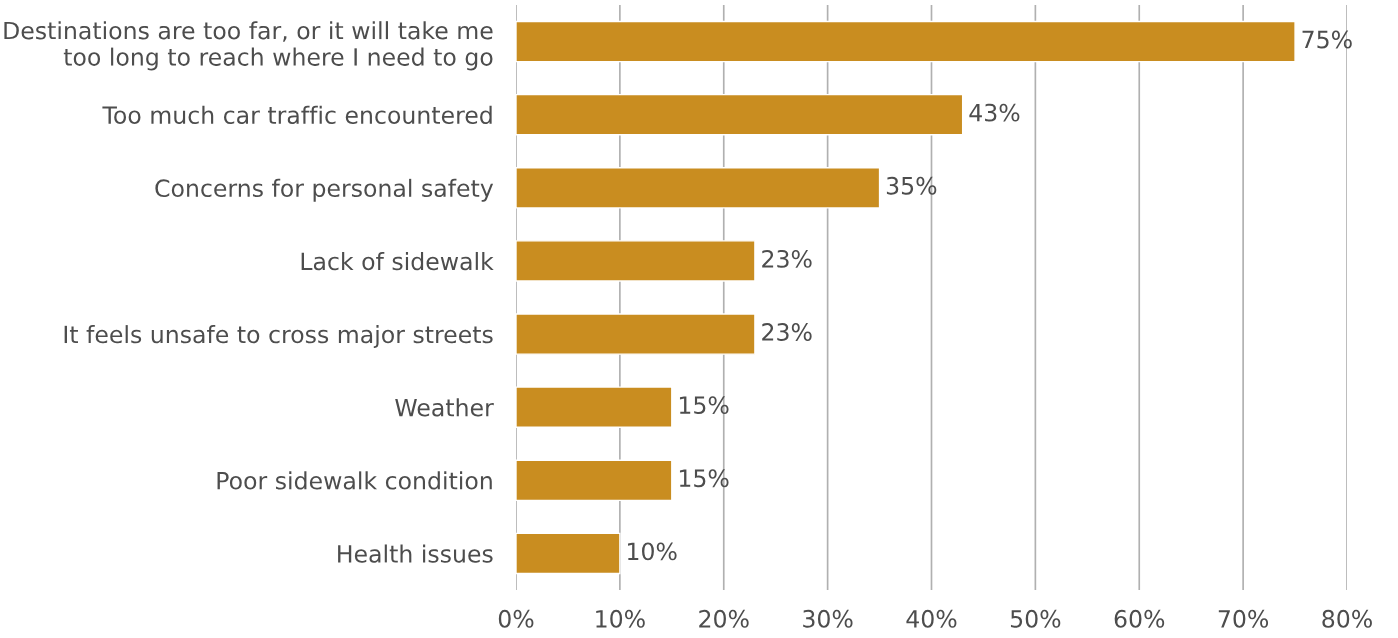 Image resolution: width=1398 pixels, height=638 pixels. What do you see at coordinates (444, 407) in the screenshot?
I see `y-tick-label: Weather` at bounding box center [444, 407].